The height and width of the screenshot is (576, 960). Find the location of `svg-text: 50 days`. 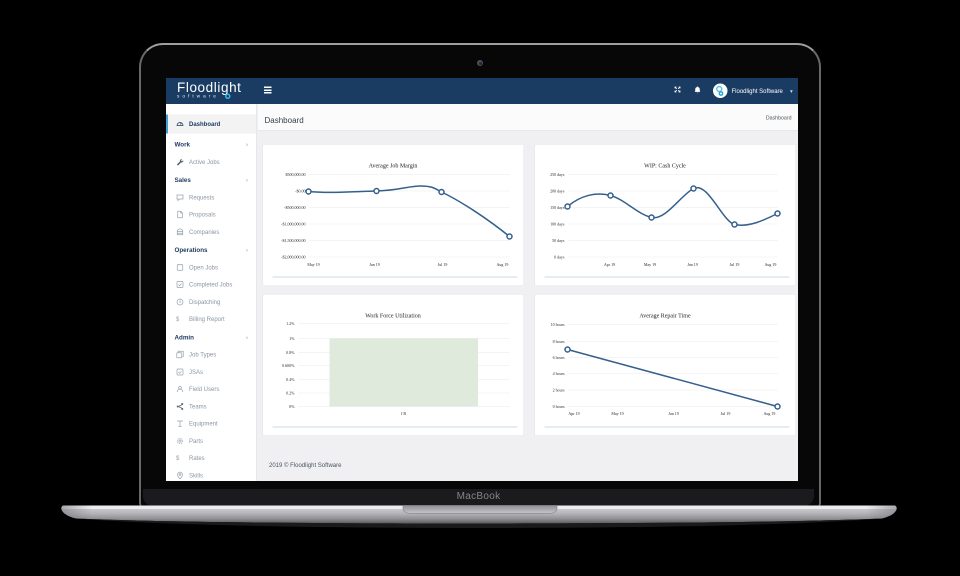

svg-text: 50 days is located at coordinates (558, 240).